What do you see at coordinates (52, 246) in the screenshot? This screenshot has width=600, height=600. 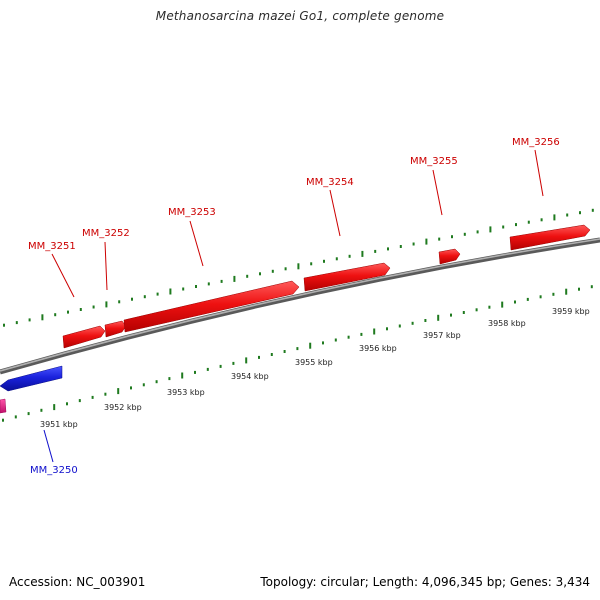 I see `gene-label-mm-3251: MM_3251` at bounding box center [52, 246].